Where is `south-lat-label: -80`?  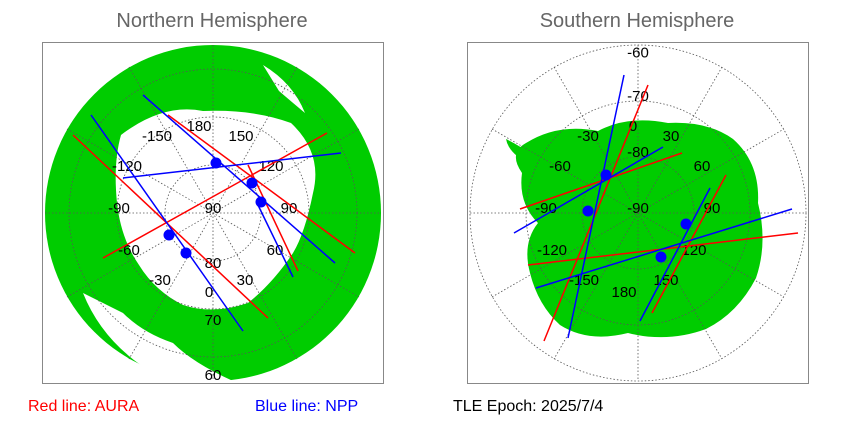 south-lat-label: -80 is located at coordinates (638, 152).